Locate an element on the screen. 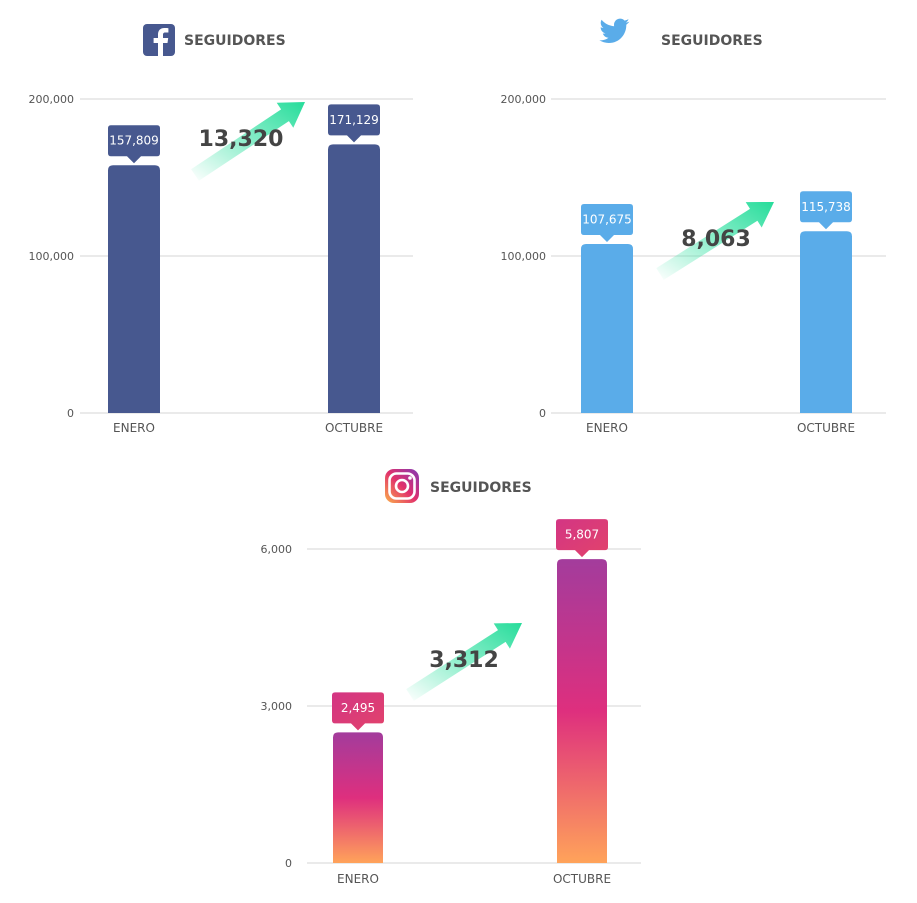 The height and width of the screenshot is (903, 917). instagram-data-label: 5,807 is located at coordinates (582, 535).